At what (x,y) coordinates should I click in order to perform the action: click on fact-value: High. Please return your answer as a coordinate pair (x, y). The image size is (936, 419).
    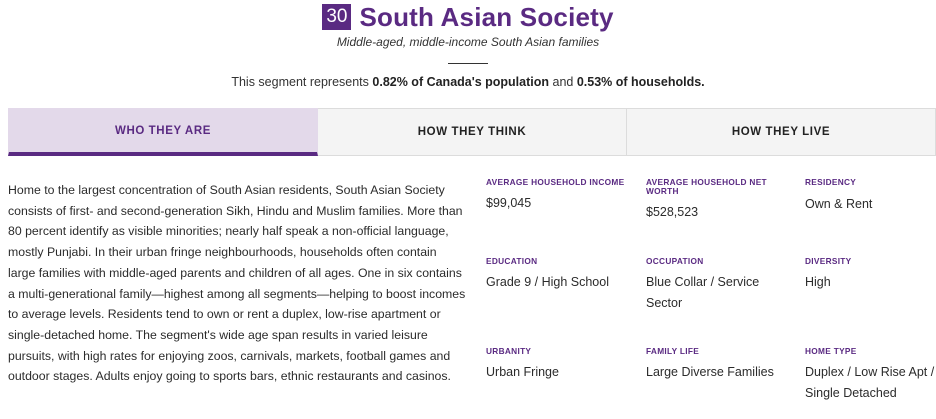
    Looking at the image, I should click on (818, 282).